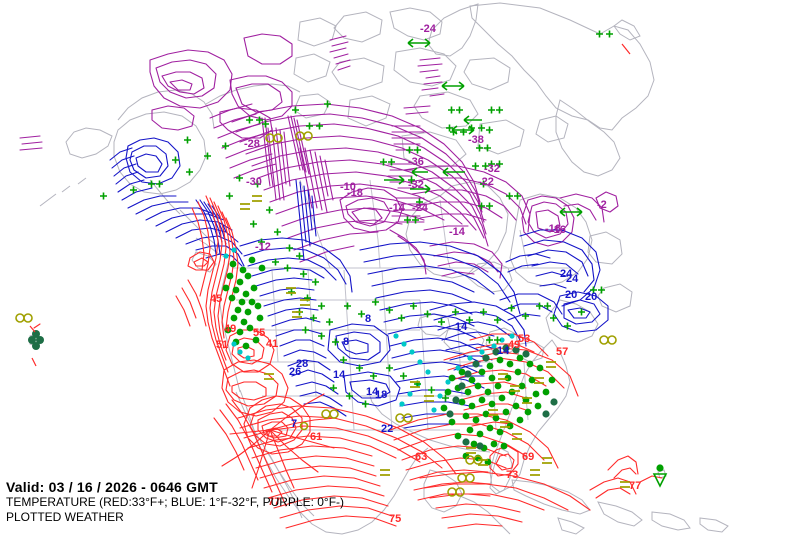 The image size is (788, 536). I want to click on contour-label: 57, so click(562, 352).